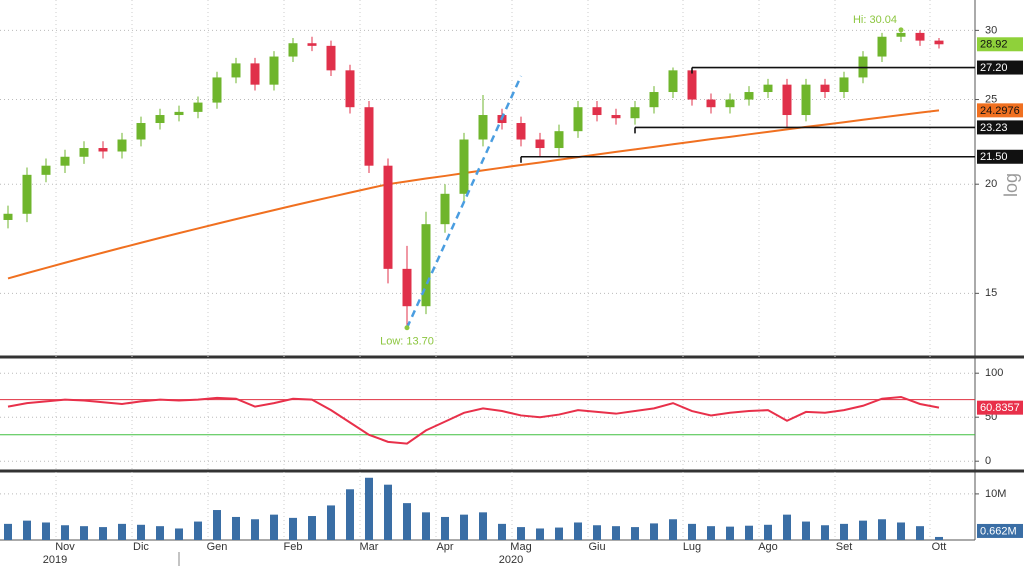 The width and height of the screenshot is (1024, 566). I want to click on high-annotation: Hi: 30.04, so click(875, 20).